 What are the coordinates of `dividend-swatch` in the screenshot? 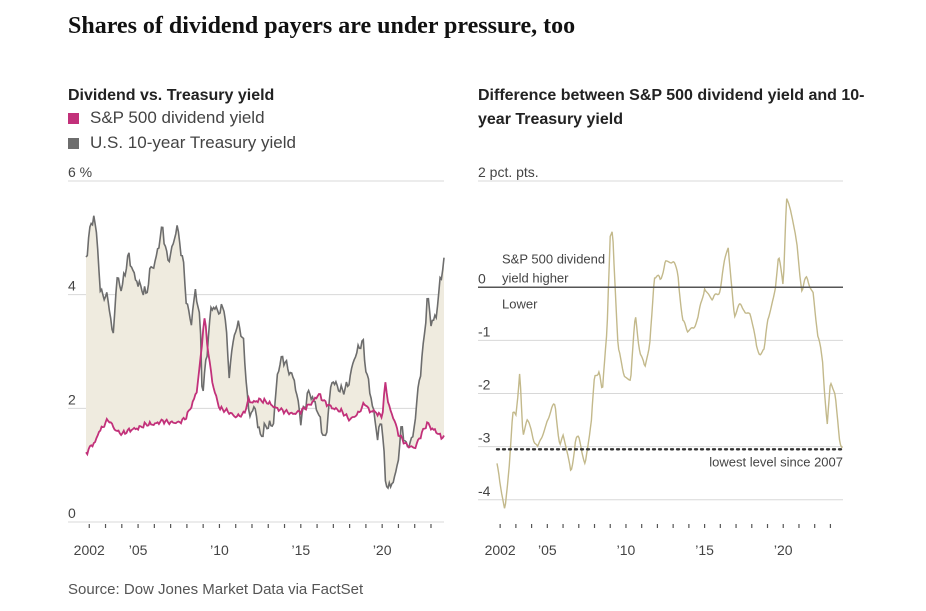 It's located at (73, 118).